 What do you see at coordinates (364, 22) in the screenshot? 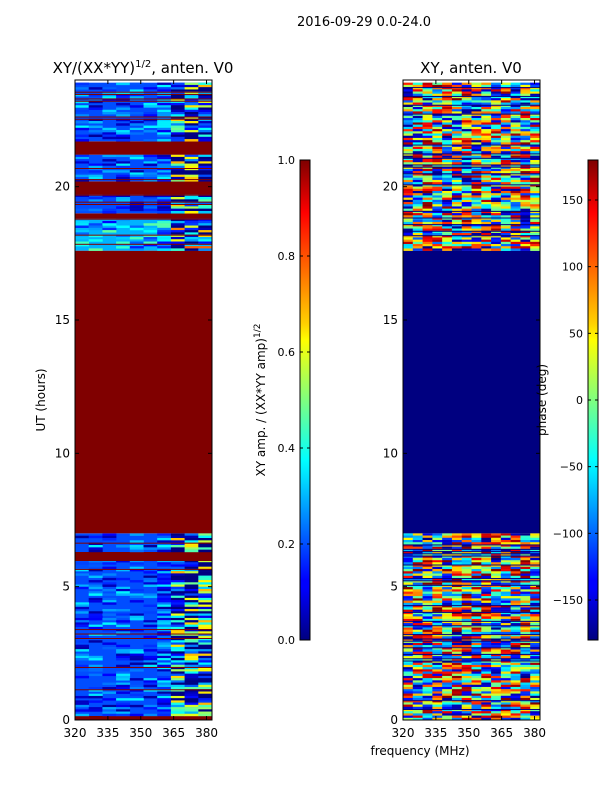
I see `figure-suptitle: 2016-09-29 0.0-24.0` at bounding box center [364, 22].